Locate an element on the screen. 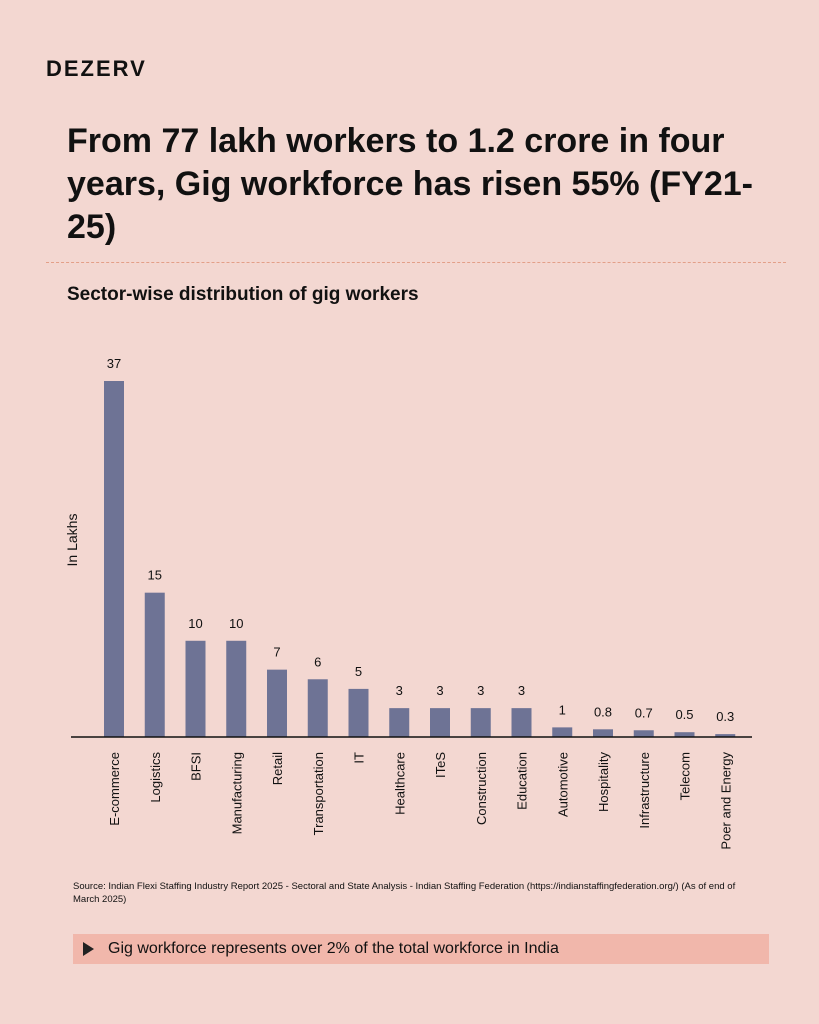 The image size is (819, 1024). chart-title: Sector-wise distribution of gig workers is located at coordinates (243, 294).